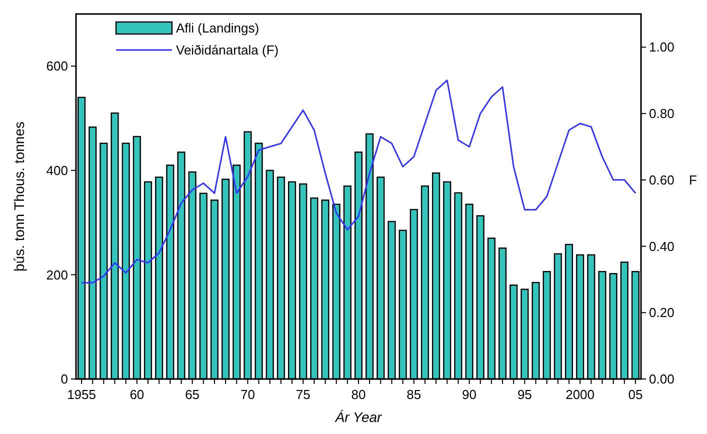 Image resolution: width=707 pixels, height=434 pixels. I want to click on x-tick-label: 05, so click(635, 394).